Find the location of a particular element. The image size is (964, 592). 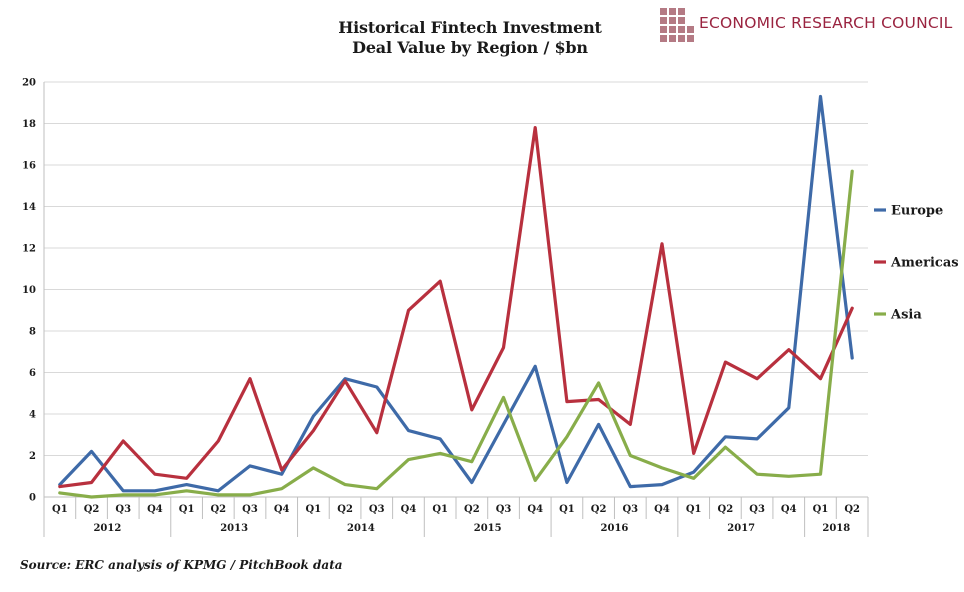

y-tick-label: 4 is located at coordinates (32, 415).